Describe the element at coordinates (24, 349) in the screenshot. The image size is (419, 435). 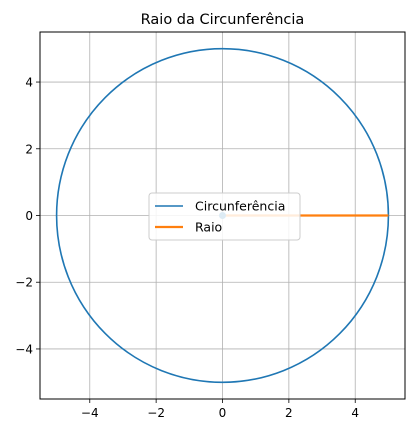
I see `y-tick-label: −4` at that location.